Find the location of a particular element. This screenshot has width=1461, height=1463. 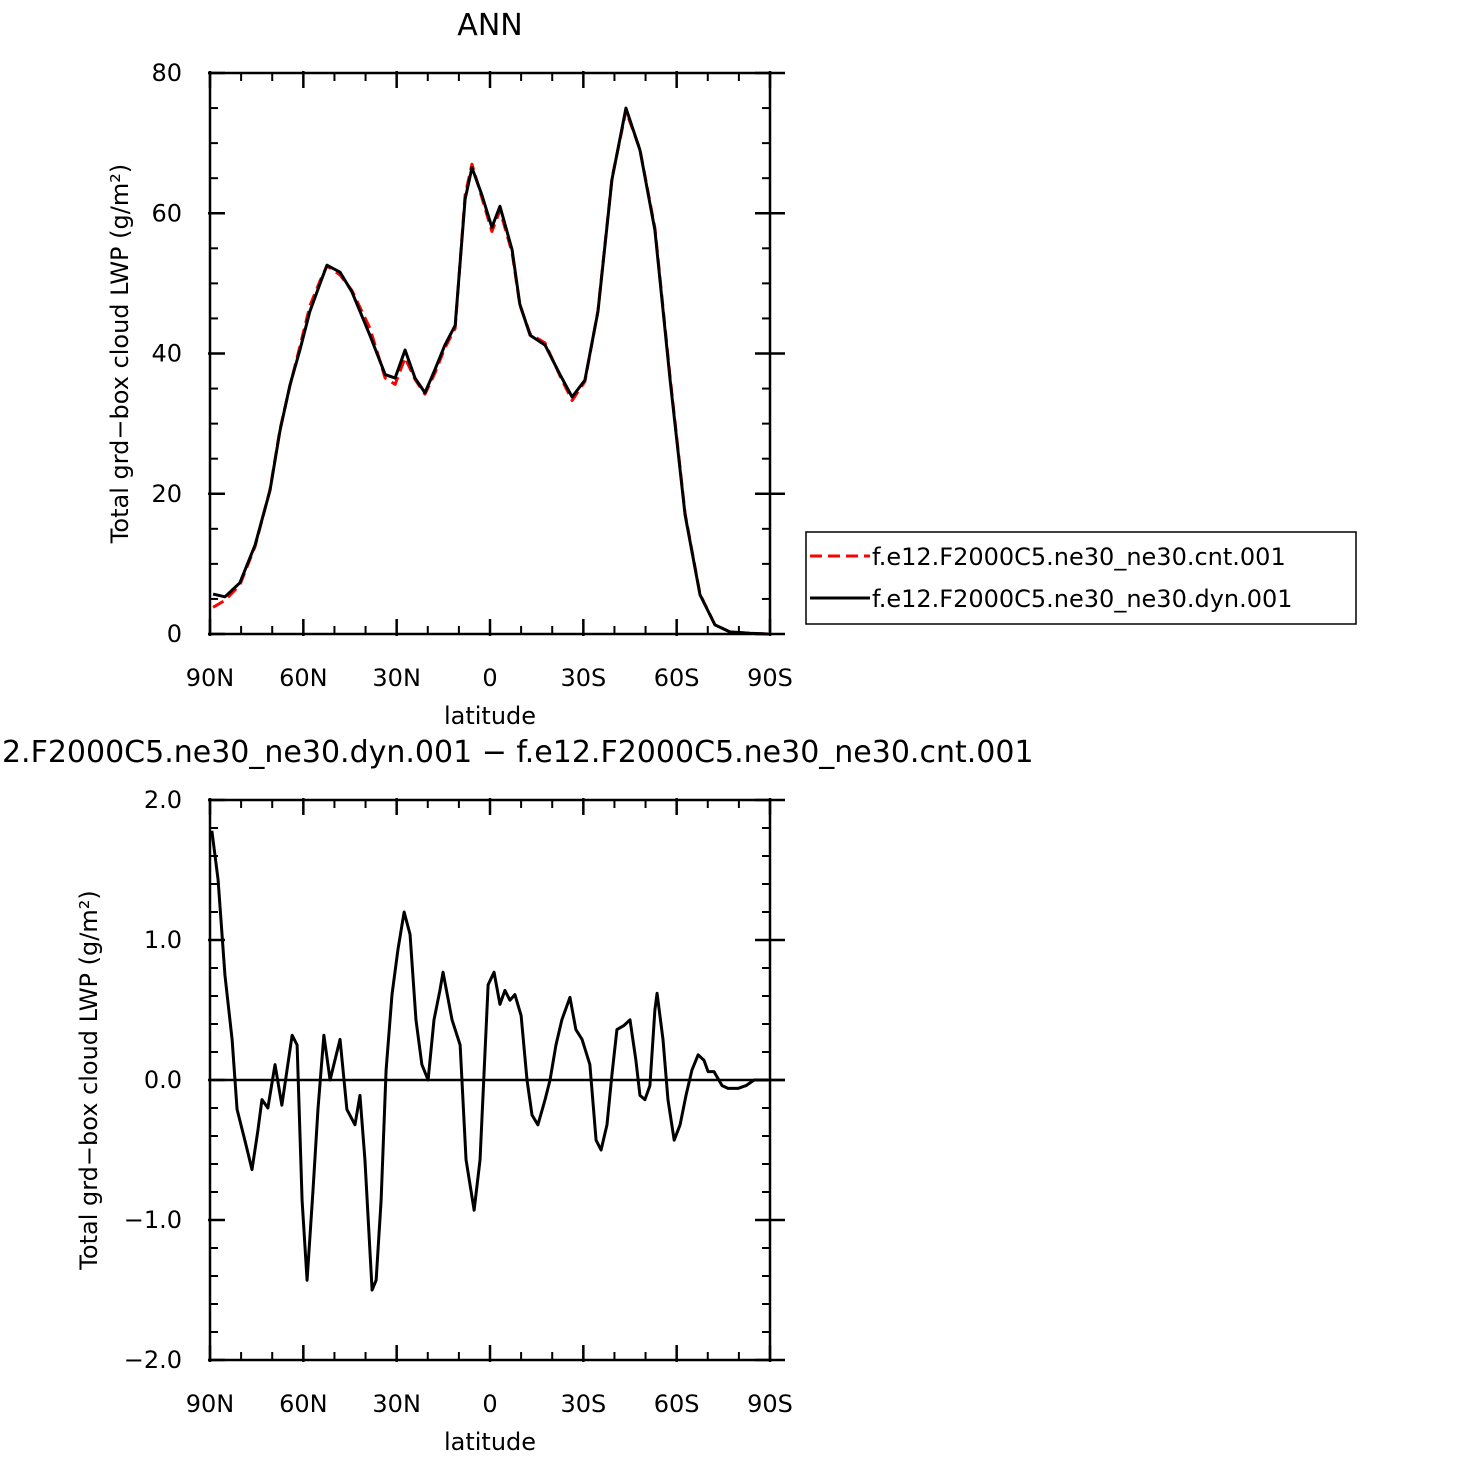

y-tick-label: 40 is located at coordinates (166, 354).